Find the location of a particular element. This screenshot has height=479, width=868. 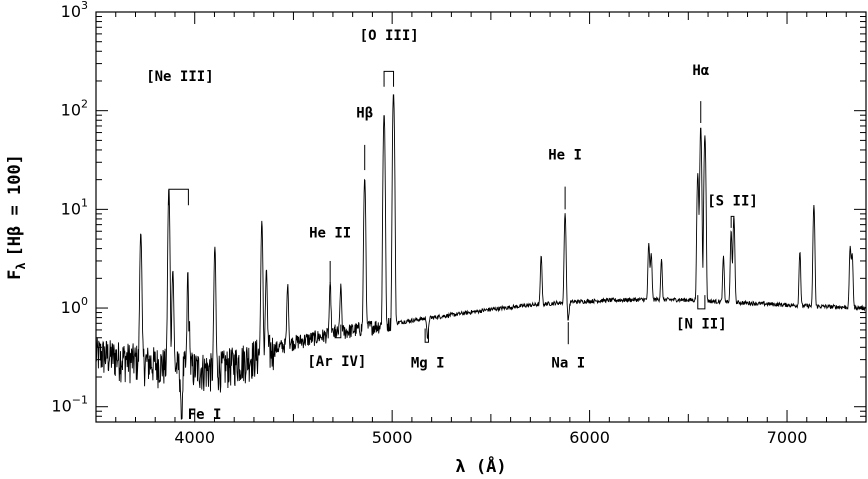

y-axis-label: Fλ [Hβ = 100] is located at coordinates (16, 217).